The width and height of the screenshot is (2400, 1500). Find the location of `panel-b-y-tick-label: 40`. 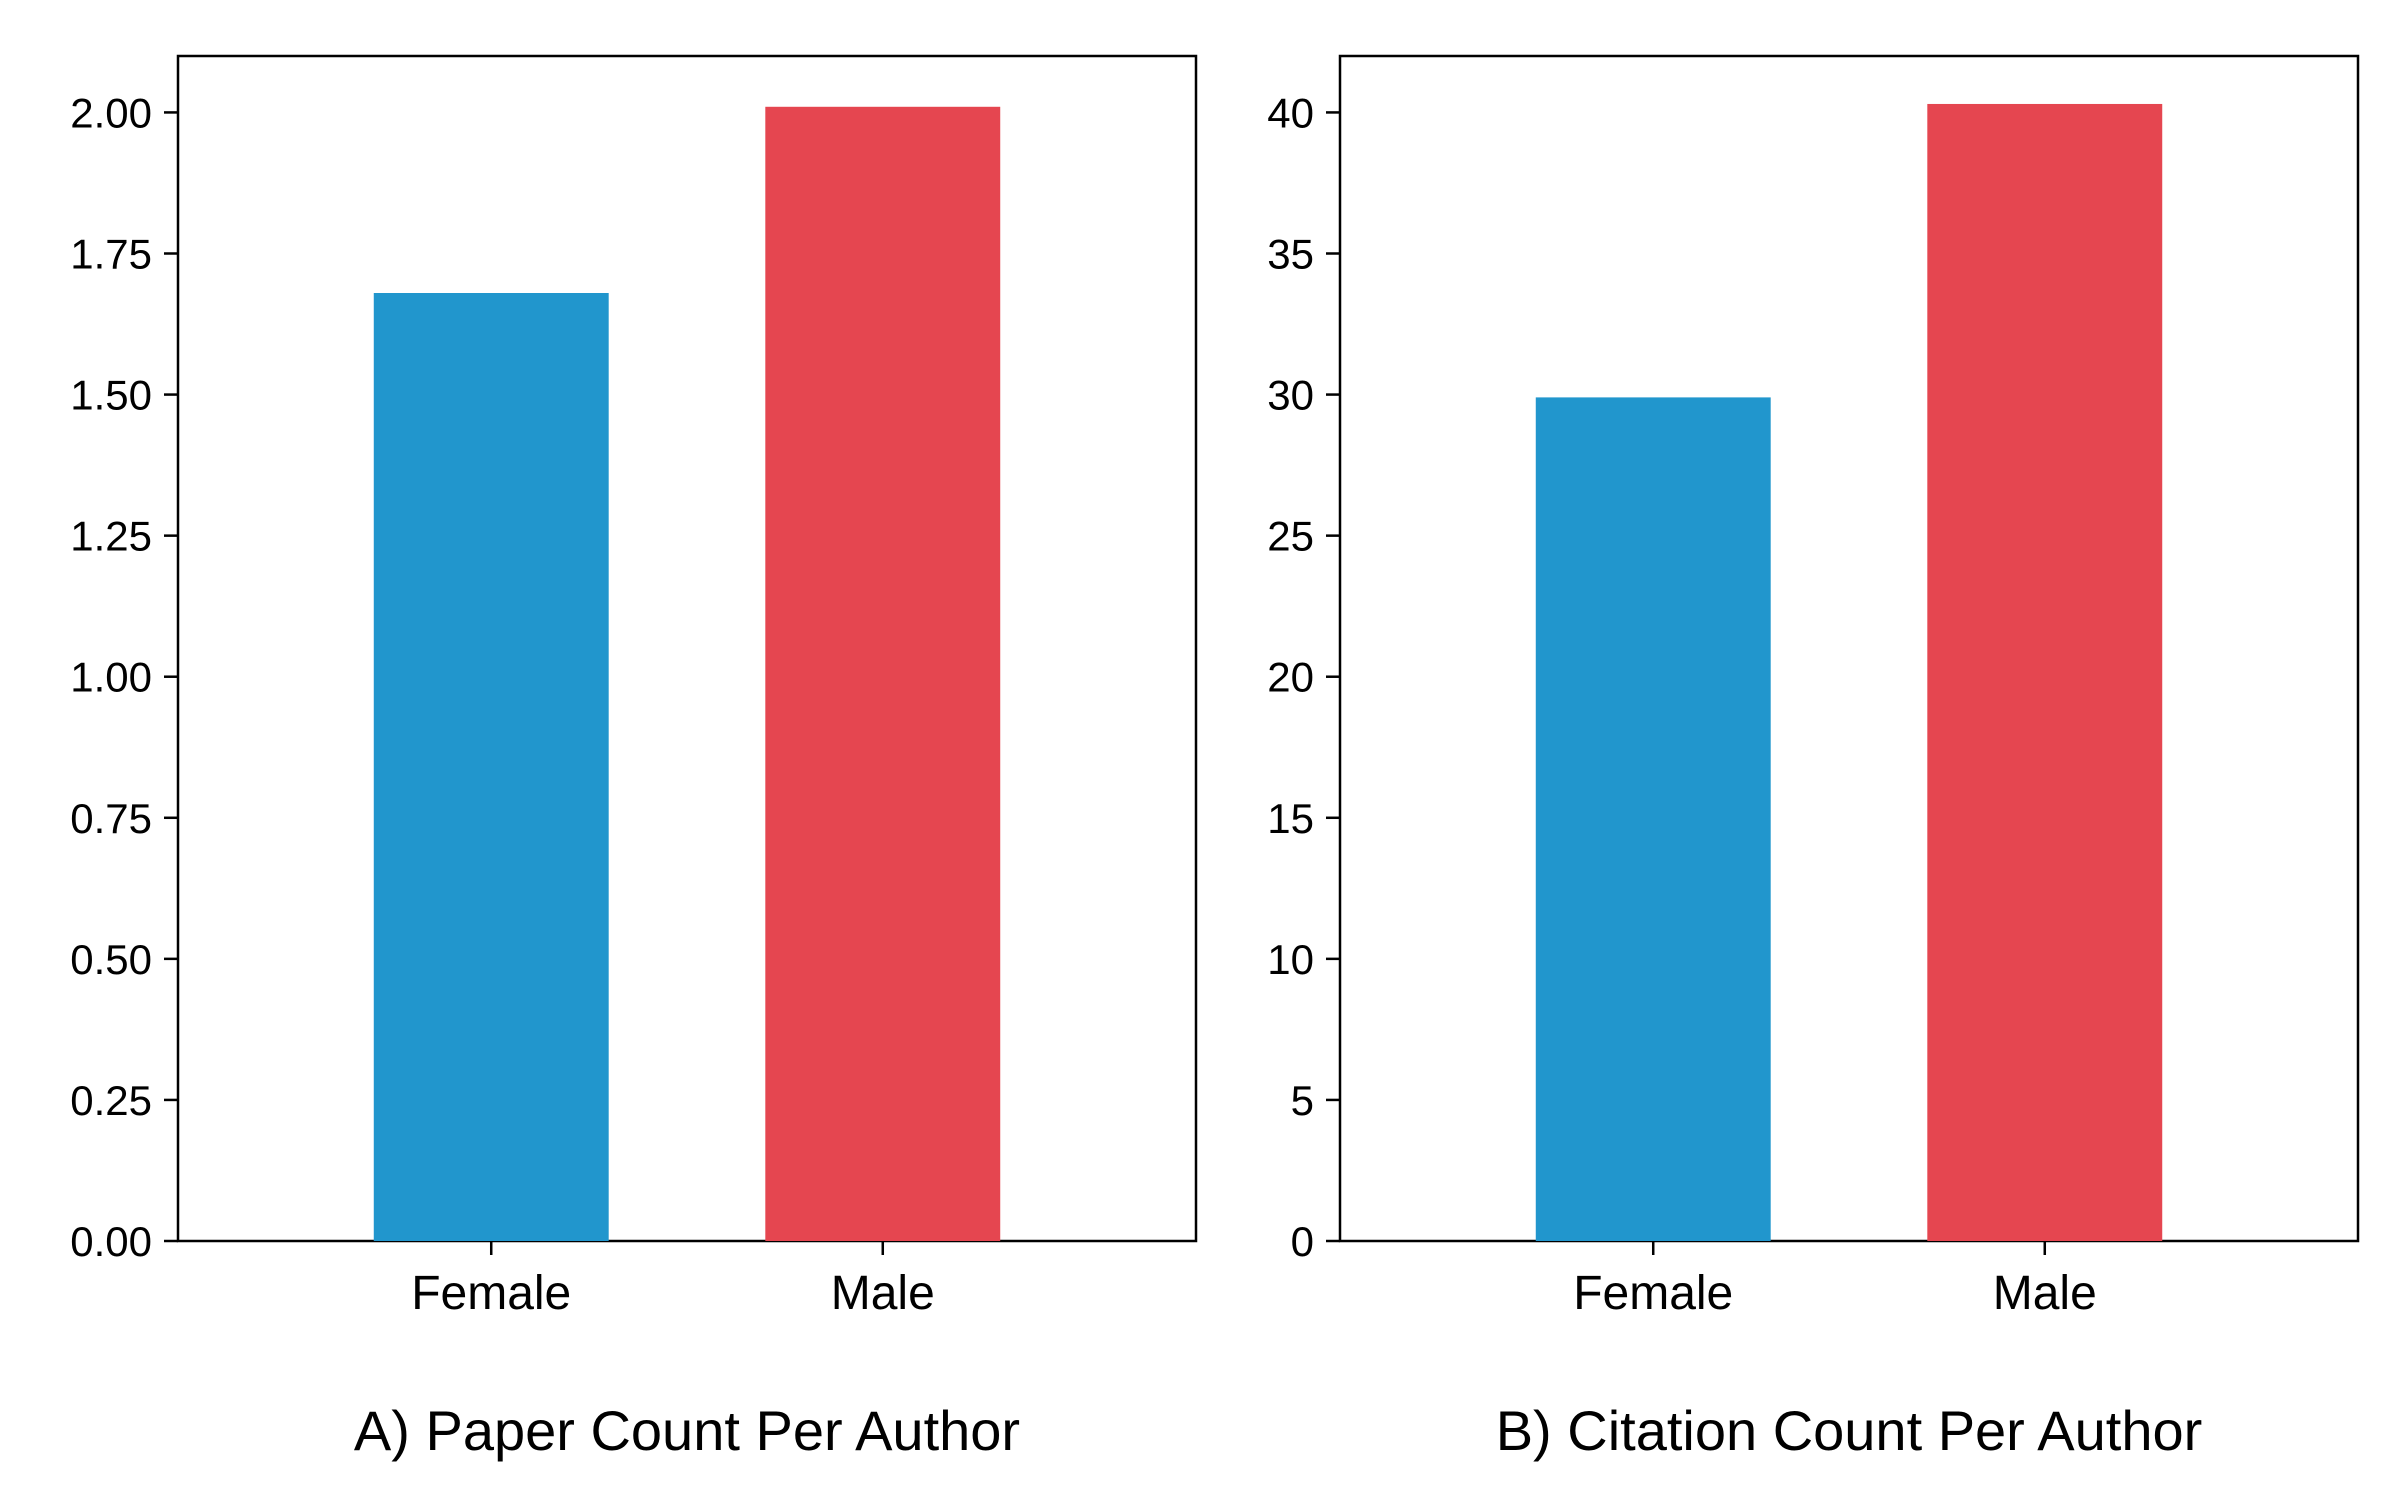

panel-b-y-tick-label: 40 is located at coordinates (1290, 112).